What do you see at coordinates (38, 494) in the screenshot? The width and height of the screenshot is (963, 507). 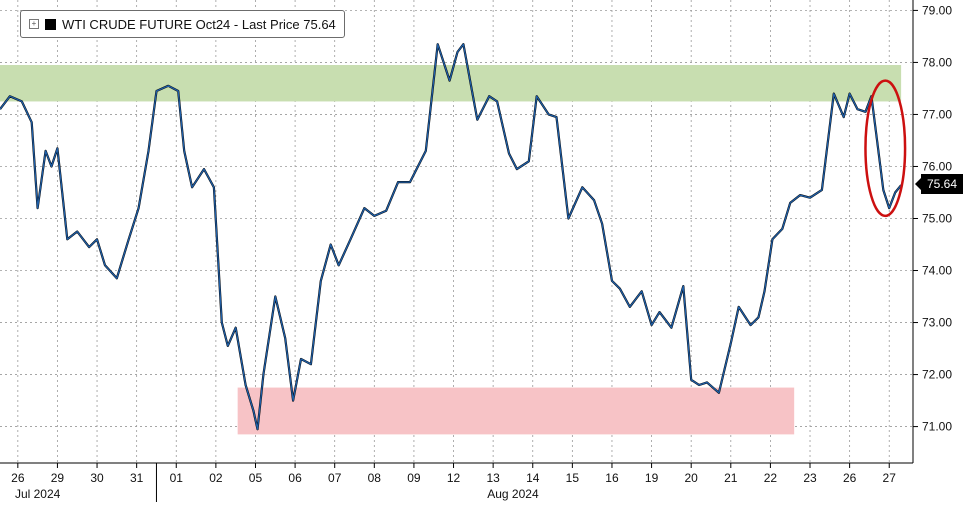 I see `month-label-0: Jul 2024` at bounding box center [38, 494].